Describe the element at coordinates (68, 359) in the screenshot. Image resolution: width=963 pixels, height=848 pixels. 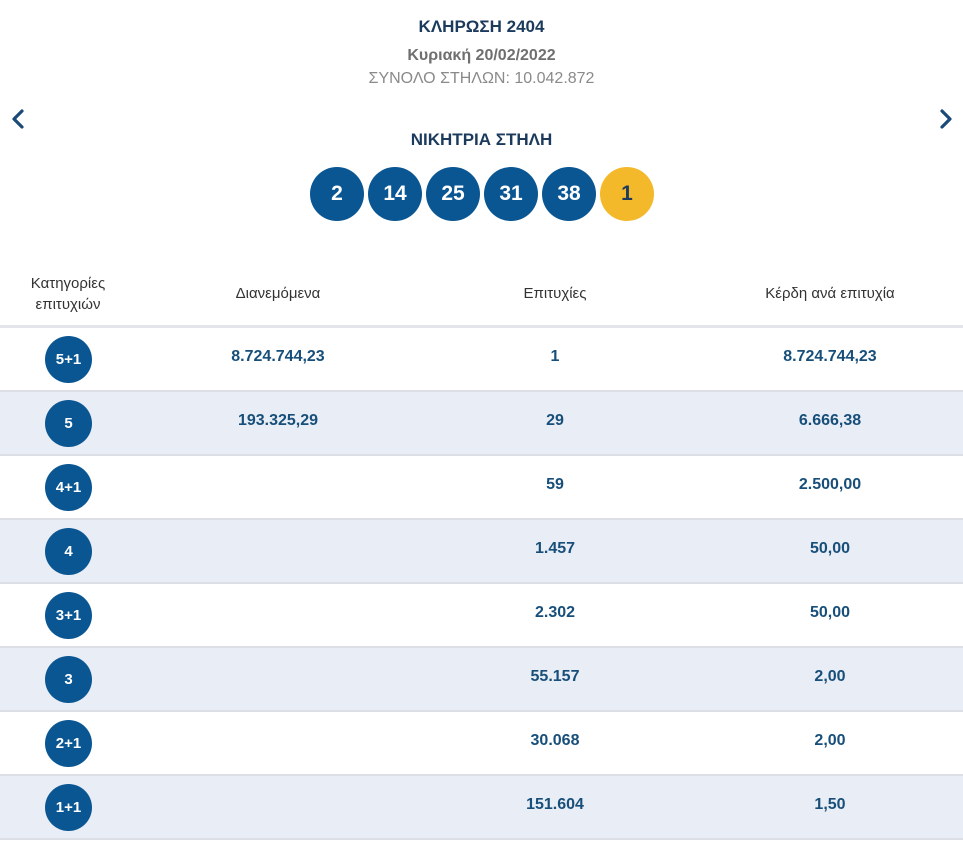
I see `category-badge: 5+1` at that location.